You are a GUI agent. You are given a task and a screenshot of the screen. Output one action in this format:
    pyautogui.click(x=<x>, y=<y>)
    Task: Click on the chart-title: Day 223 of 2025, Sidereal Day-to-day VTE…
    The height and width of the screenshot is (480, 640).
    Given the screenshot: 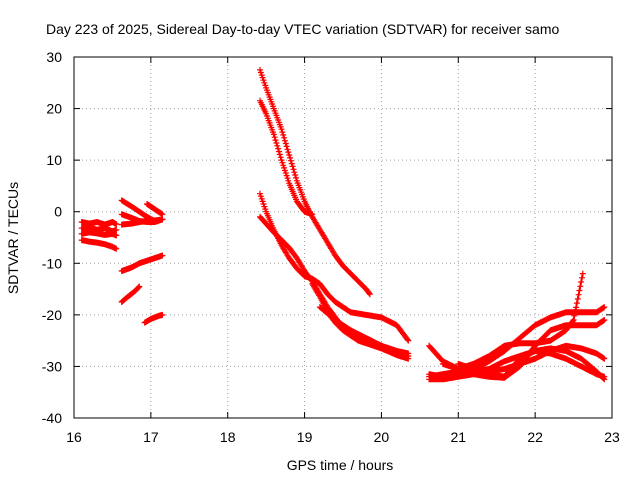 What is the action you would take?
    pyautogui.click(x=302, y=29)
    